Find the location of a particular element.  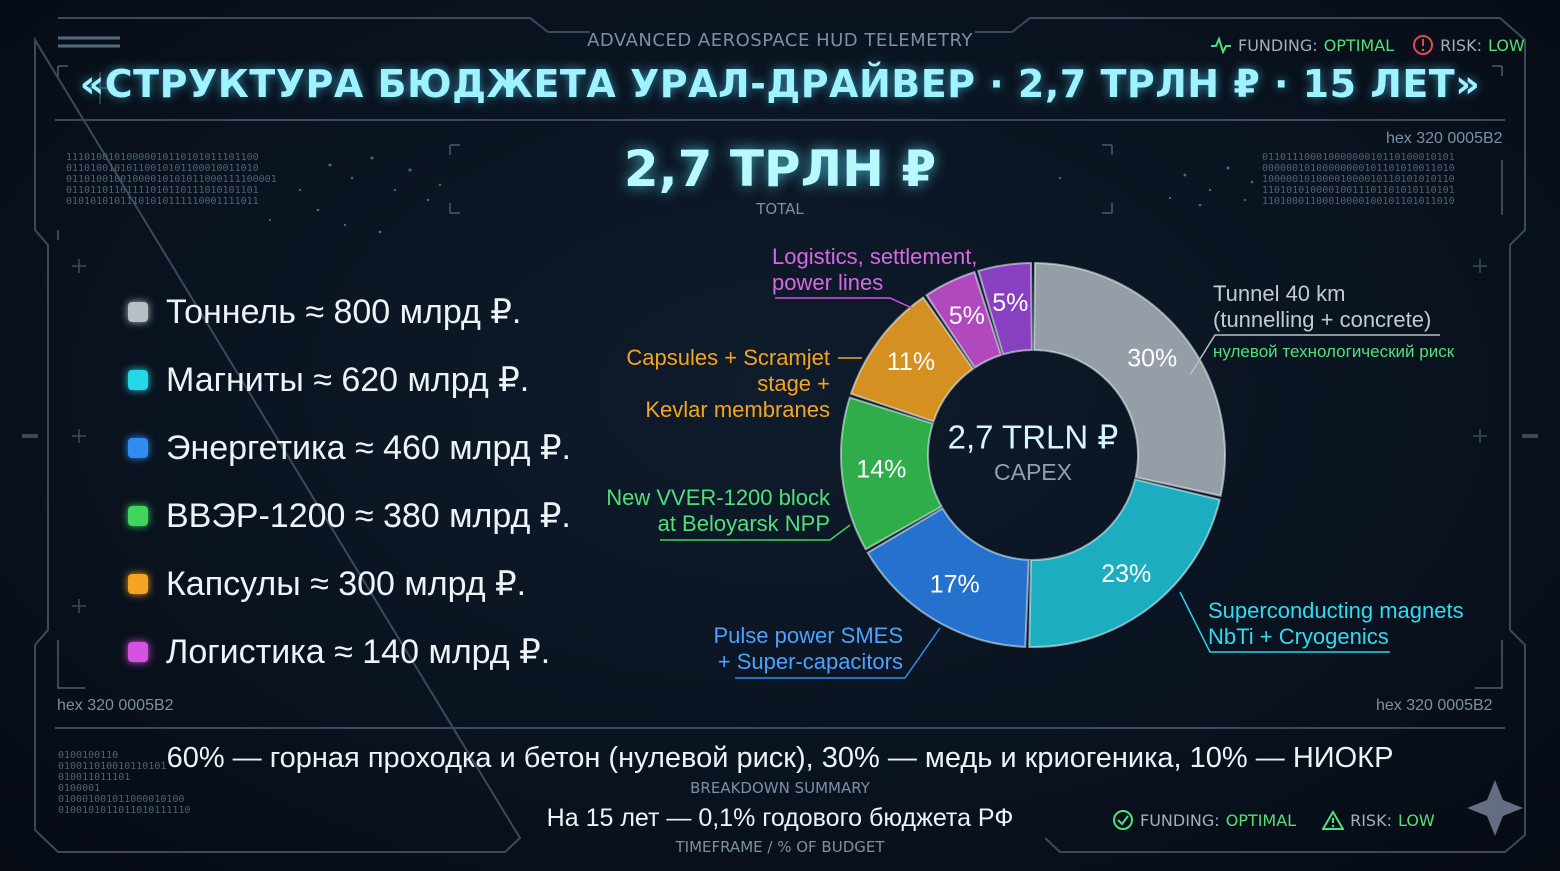

legend-item-magnets: Магниты ≈ 620 млрд ₽. is located at coordinates (349, 380).